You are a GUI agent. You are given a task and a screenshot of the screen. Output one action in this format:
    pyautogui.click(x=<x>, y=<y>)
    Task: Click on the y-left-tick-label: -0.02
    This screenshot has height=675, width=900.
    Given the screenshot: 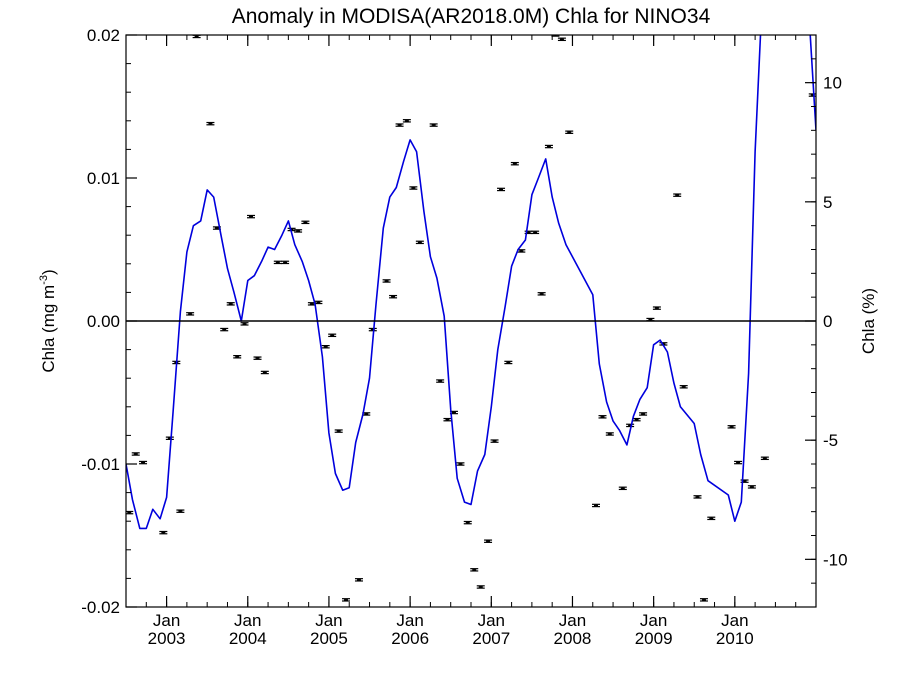 What is the action you would take?
    pyautogui.click(x=100, y=607)
    